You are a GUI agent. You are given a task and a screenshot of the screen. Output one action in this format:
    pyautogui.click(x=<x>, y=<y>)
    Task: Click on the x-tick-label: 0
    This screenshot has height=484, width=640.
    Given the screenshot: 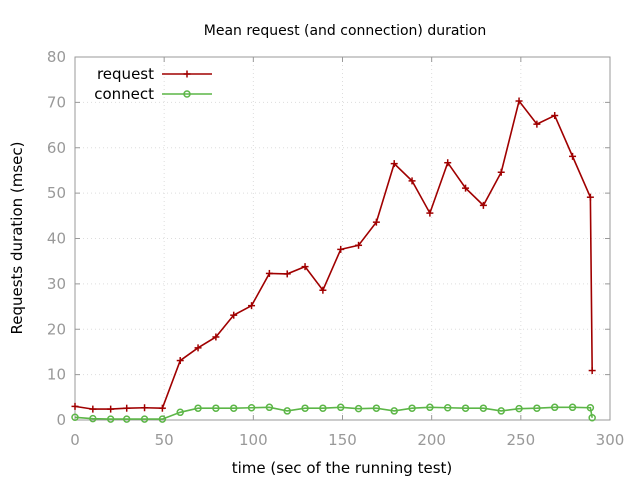 What is the action you would take?
    pyautogui.click(x=75, y=440)
    